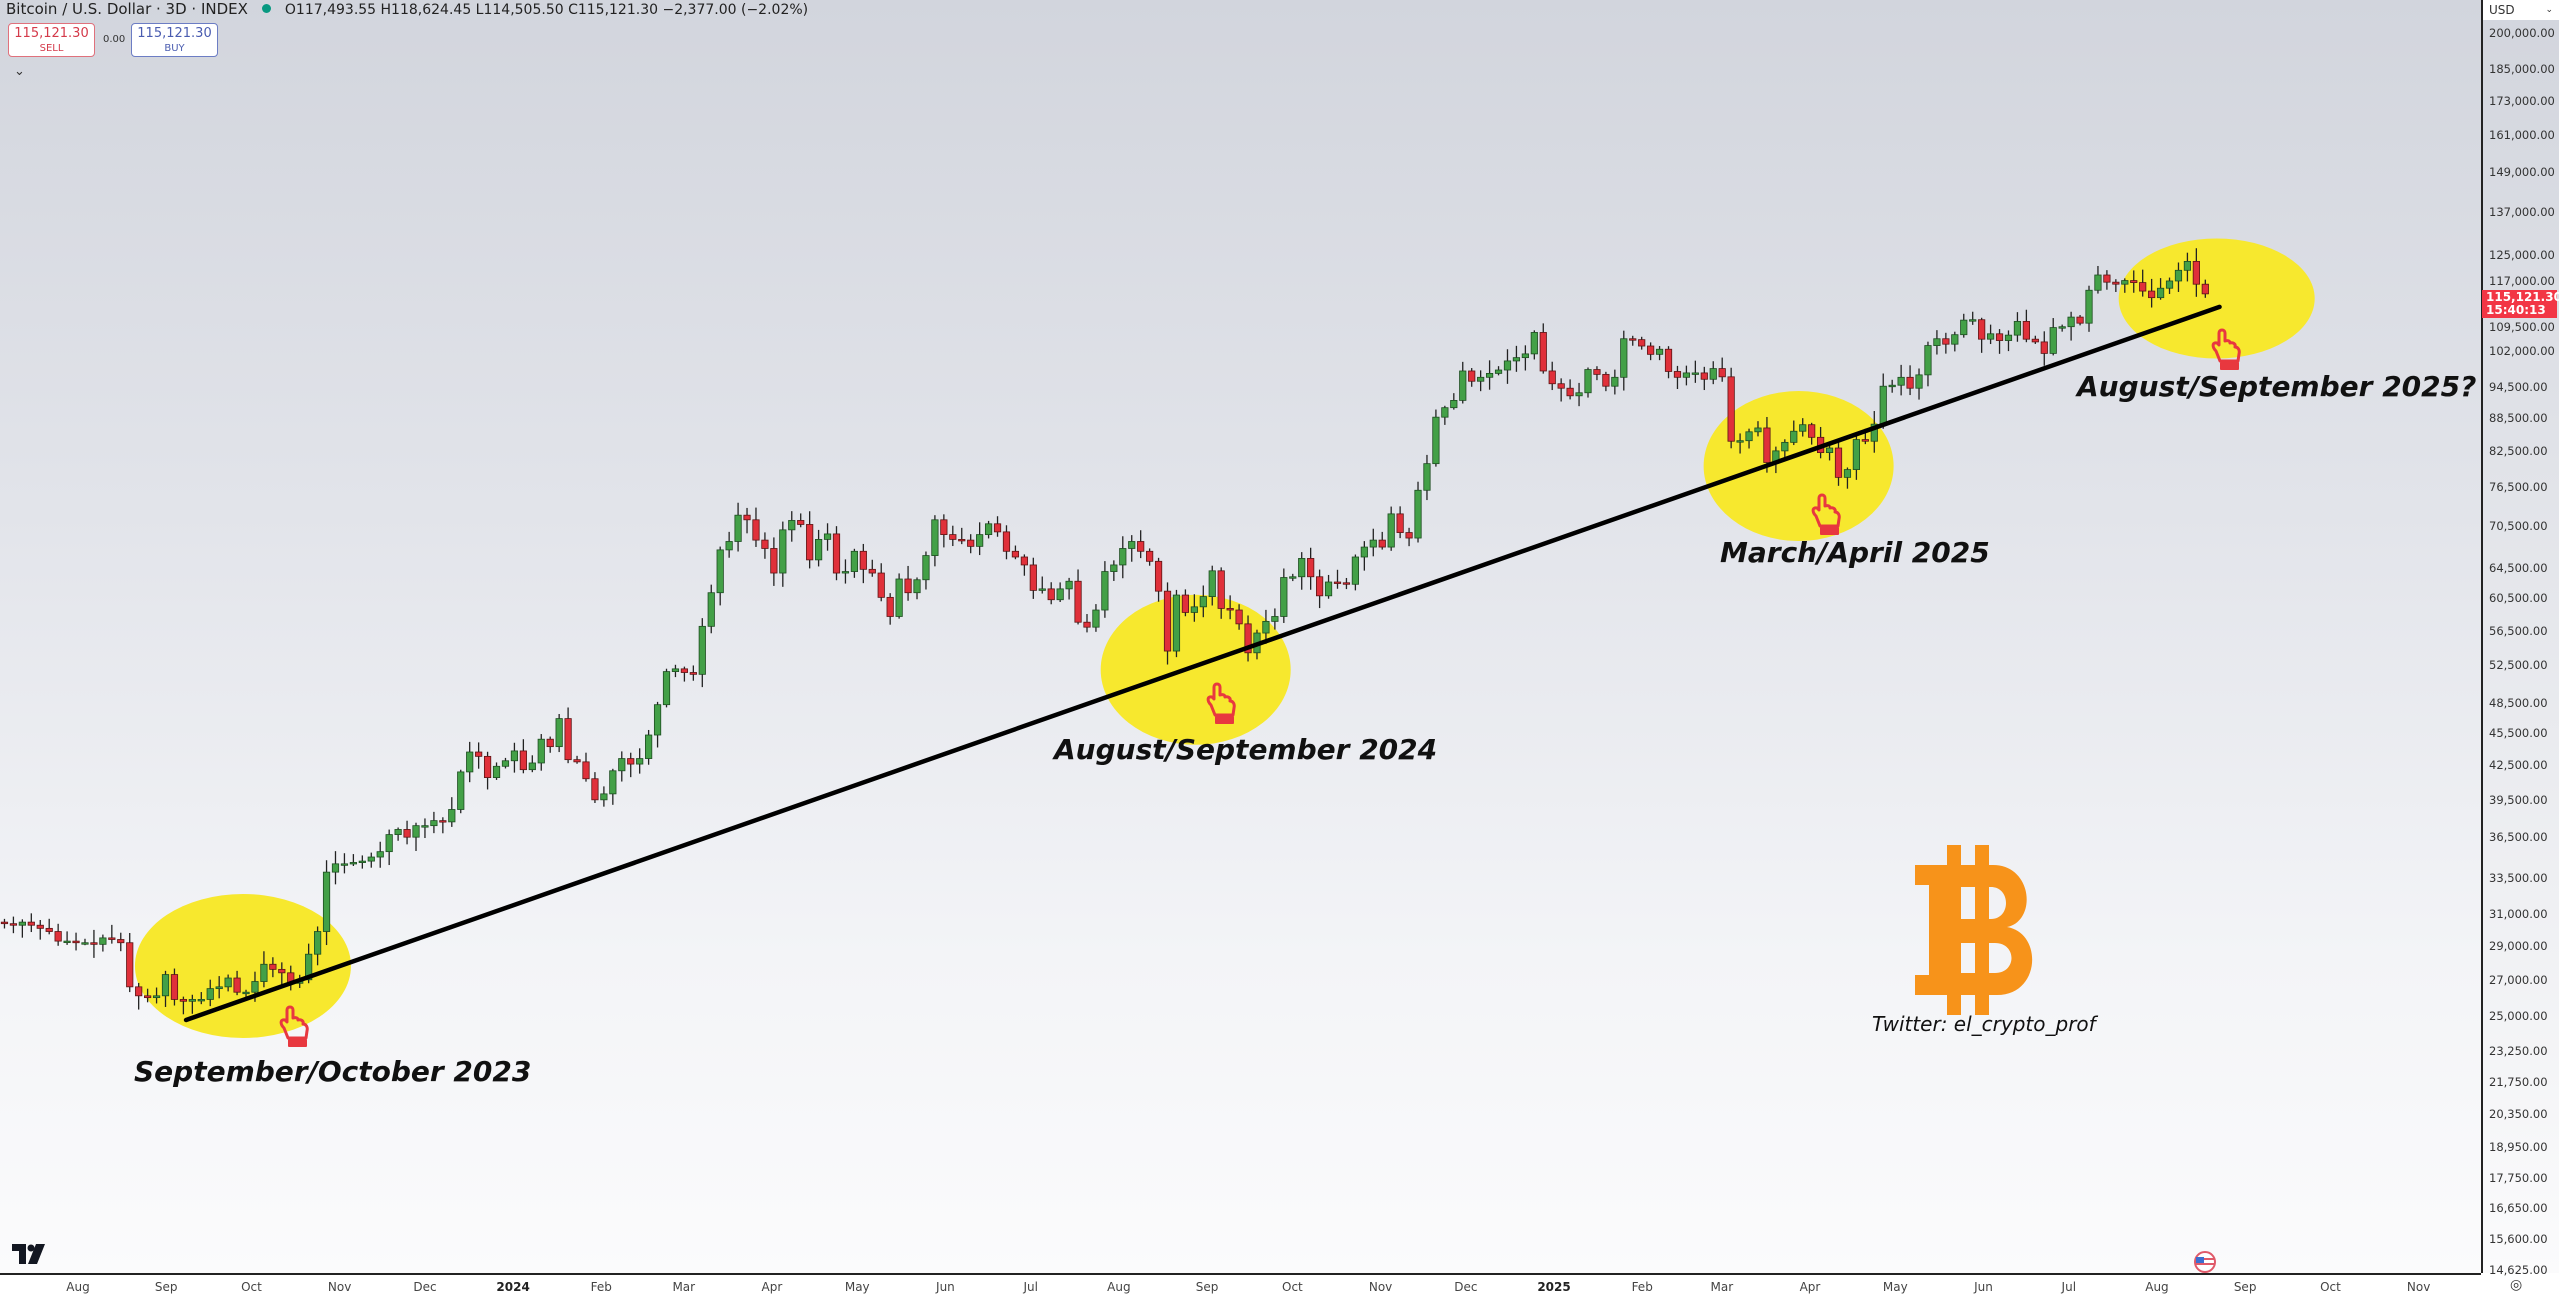 Image resolution: width=2559 pixels, height=1298 pixels. What do you see at coordinates (19, 71) in the screenshot?
I see `chevron-down-icon: ⌄` at bounding box center [19, 71].